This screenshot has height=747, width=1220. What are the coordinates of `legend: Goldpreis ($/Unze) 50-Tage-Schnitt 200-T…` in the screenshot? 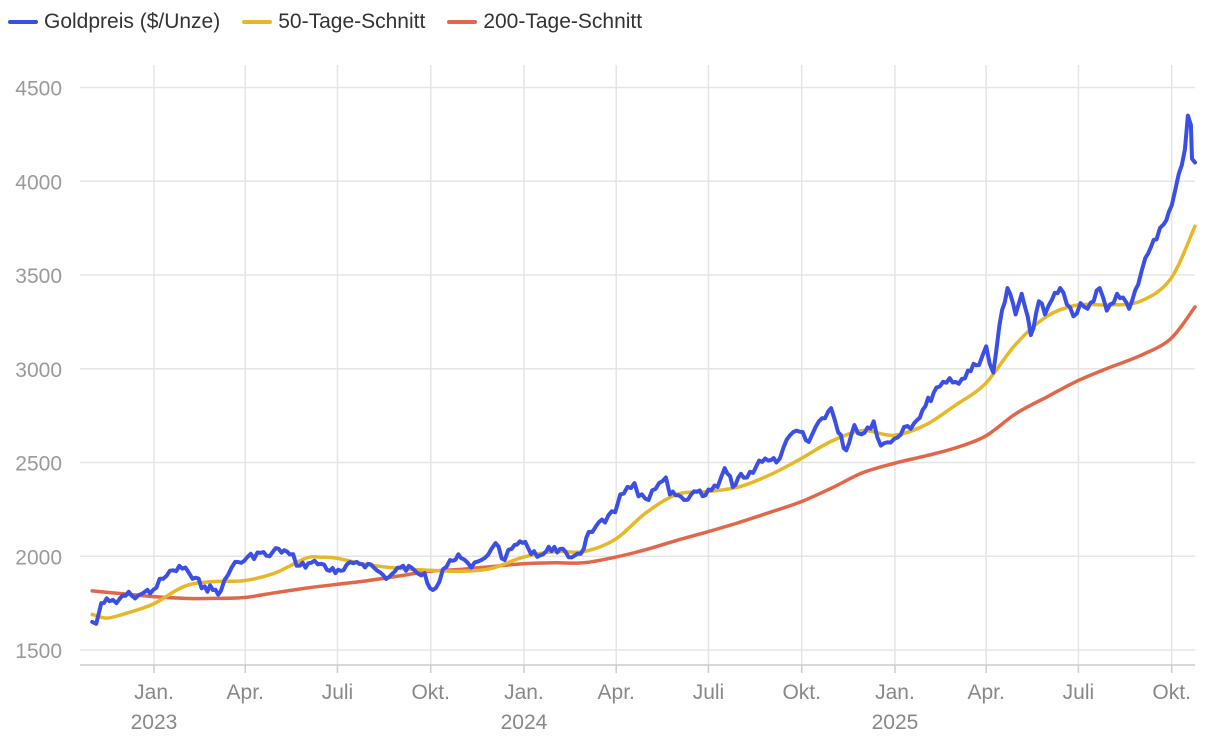 It's located at (325, 22).